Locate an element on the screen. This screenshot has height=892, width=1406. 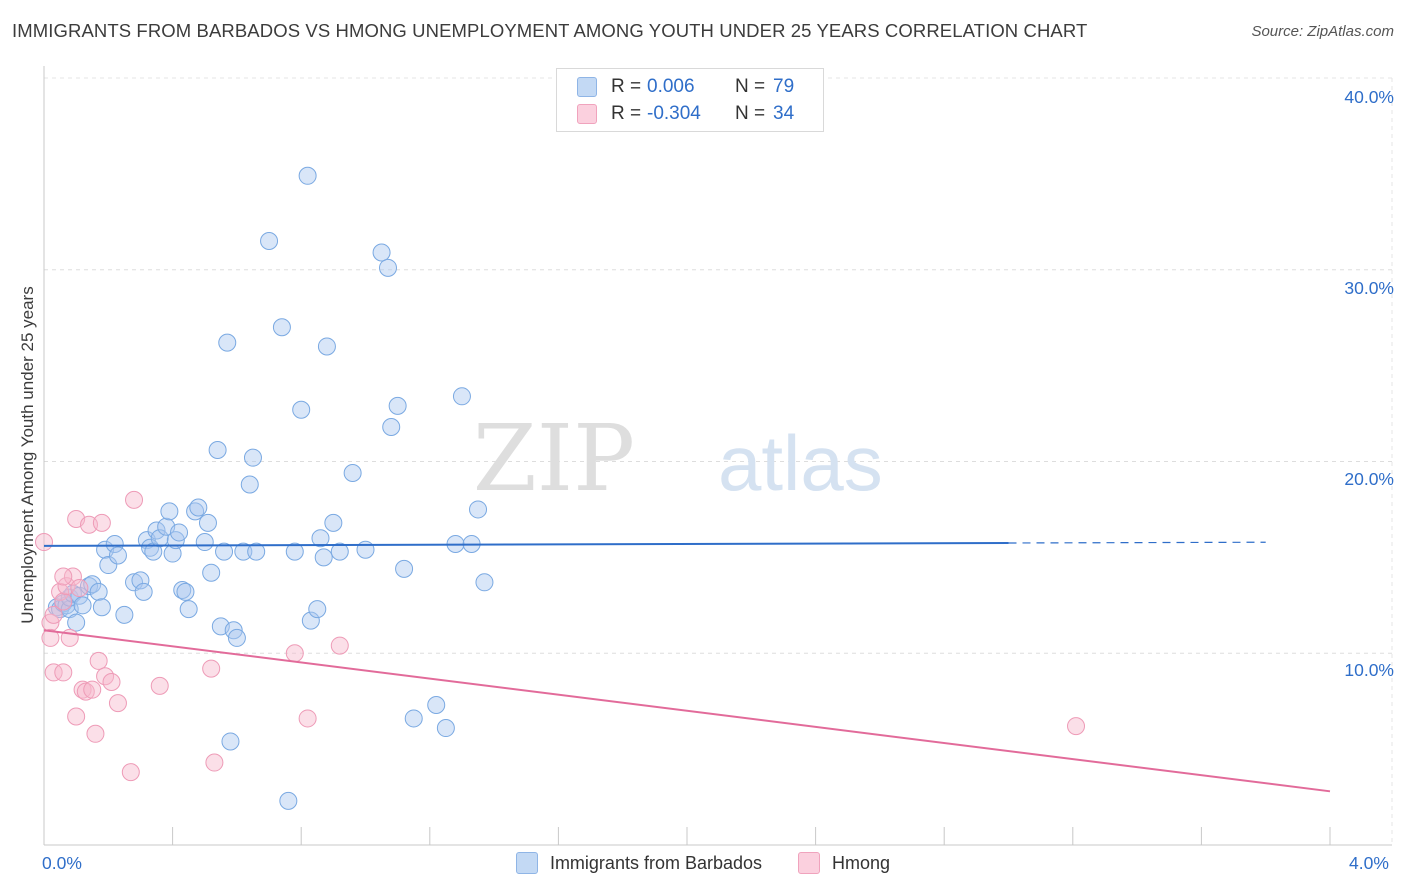
legend-row-barbados: R = 0.006 N = 79 is located at coordinates (685, 87).